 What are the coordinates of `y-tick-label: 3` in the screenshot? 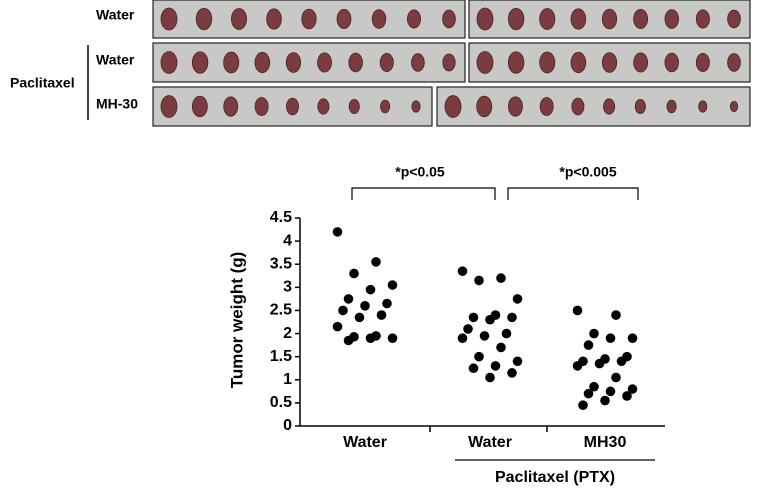 It's located at (287, 287).